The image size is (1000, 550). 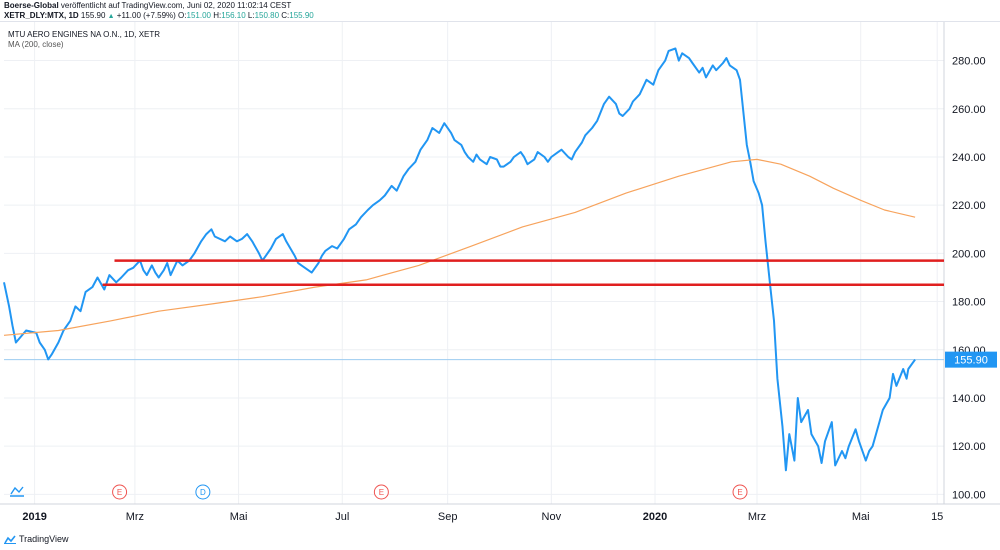 I want to click on tradingview-logo-icon, so click(x=10, y=539).